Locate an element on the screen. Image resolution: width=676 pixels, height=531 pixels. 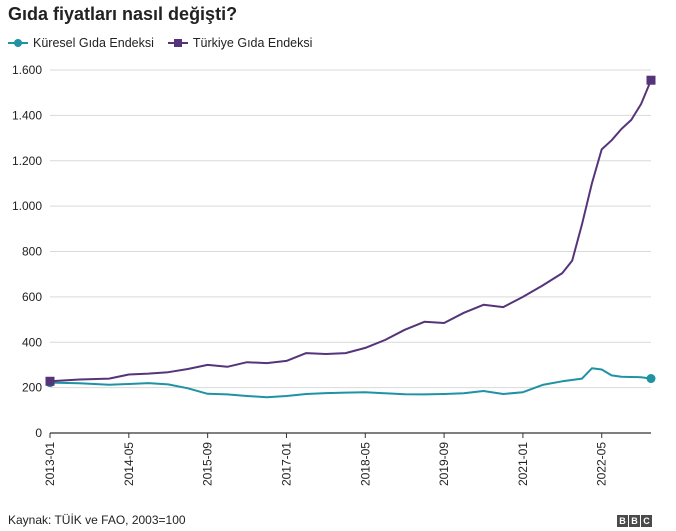
legend-item-global: Küresel Gıda Endeksi is located at coordinates (81, 43).